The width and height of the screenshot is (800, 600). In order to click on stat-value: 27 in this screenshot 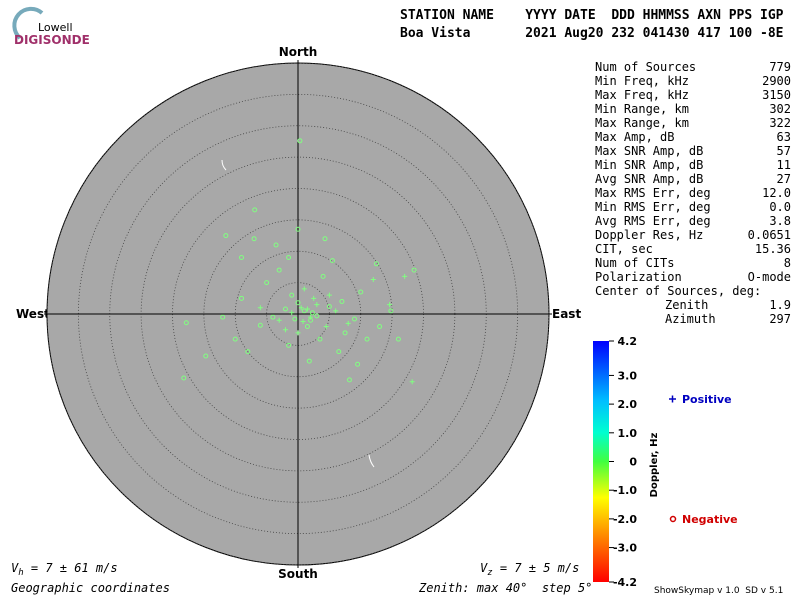, I will do `click(784, 179)`.